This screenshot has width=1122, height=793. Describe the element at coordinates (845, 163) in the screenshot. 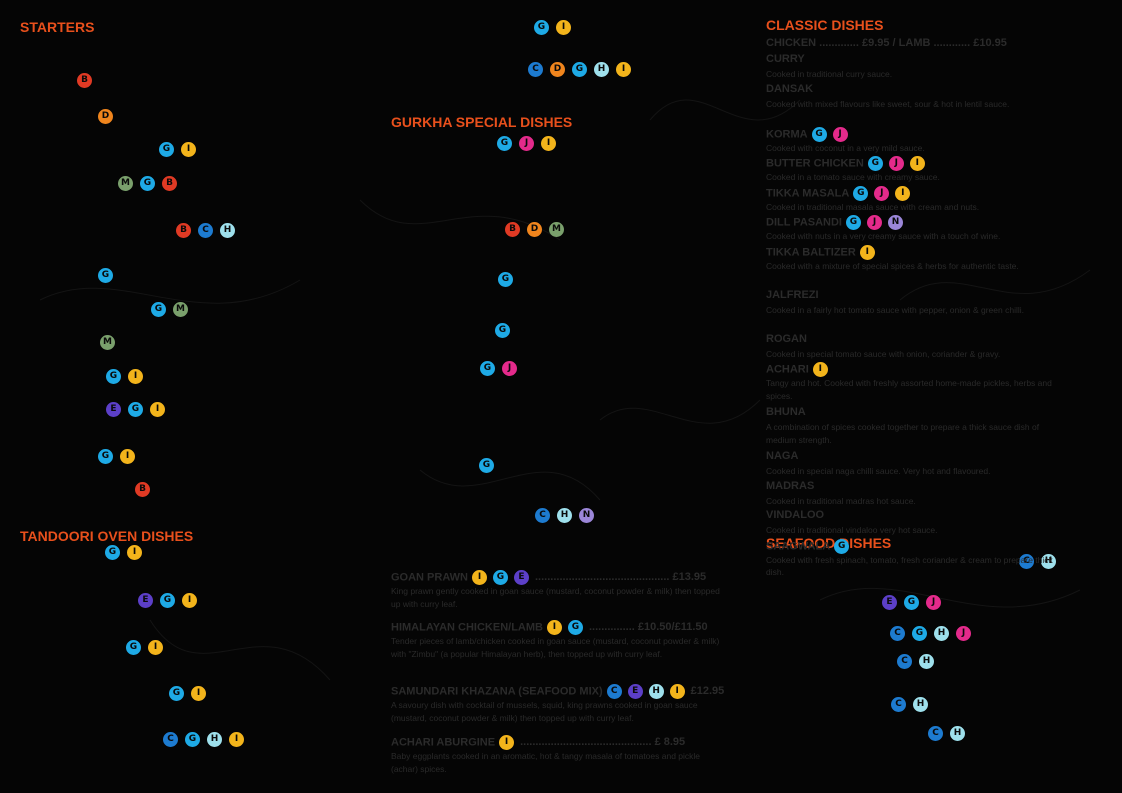

I see `classic-dish-name: BUTTER CHICKEN G J I` at that location.